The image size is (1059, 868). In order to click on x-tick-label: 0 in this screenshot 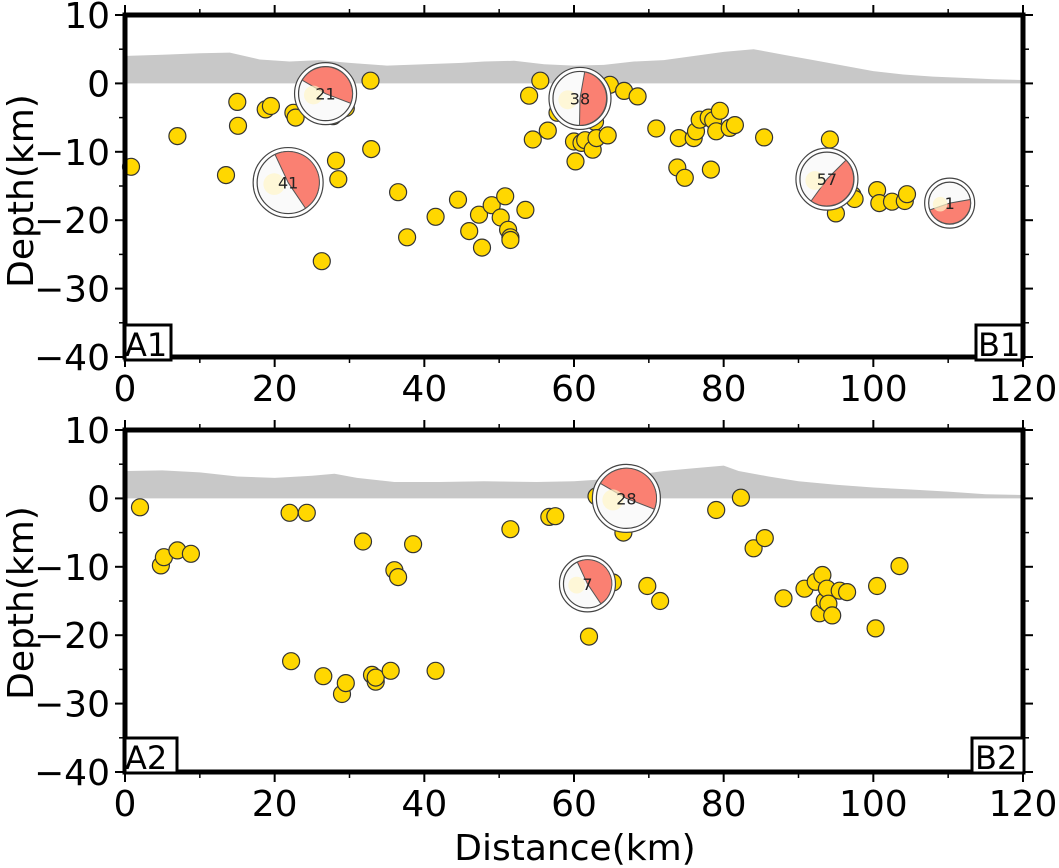, I will do `click(125, 389)`.